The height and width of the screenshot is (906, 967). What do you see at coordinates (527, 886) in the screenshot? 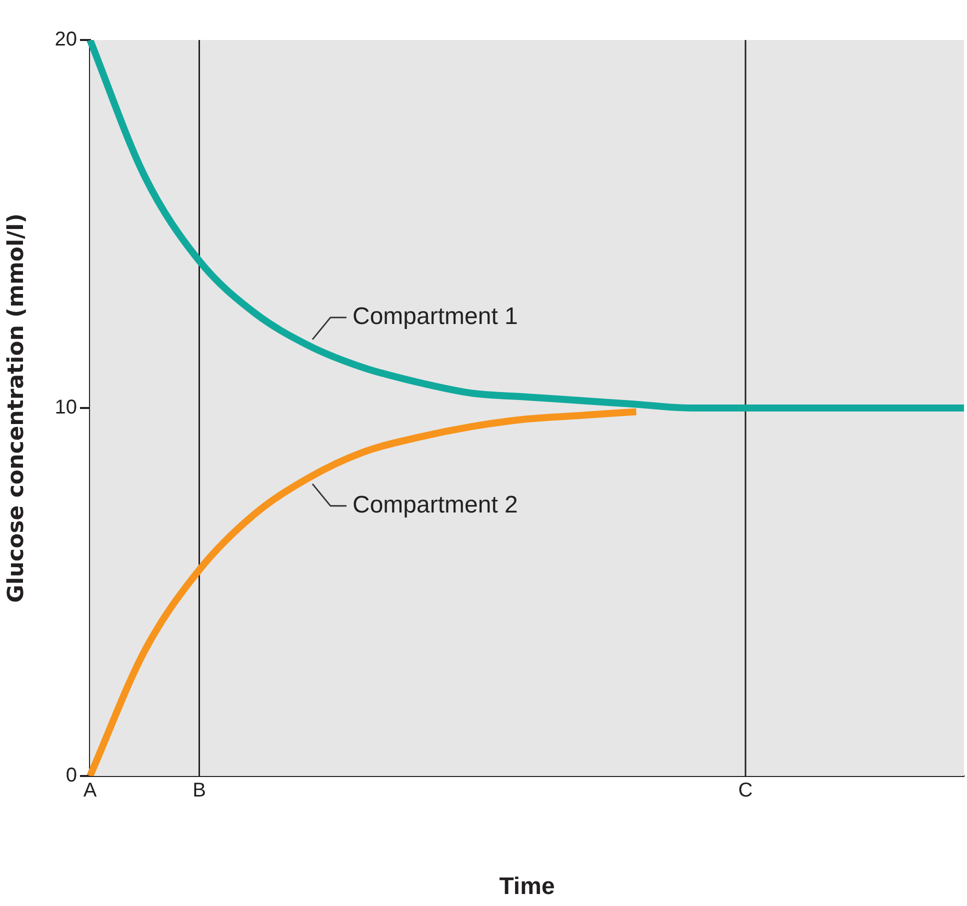
I see `x-axis-title: Time` at bounding box center [527, 886].